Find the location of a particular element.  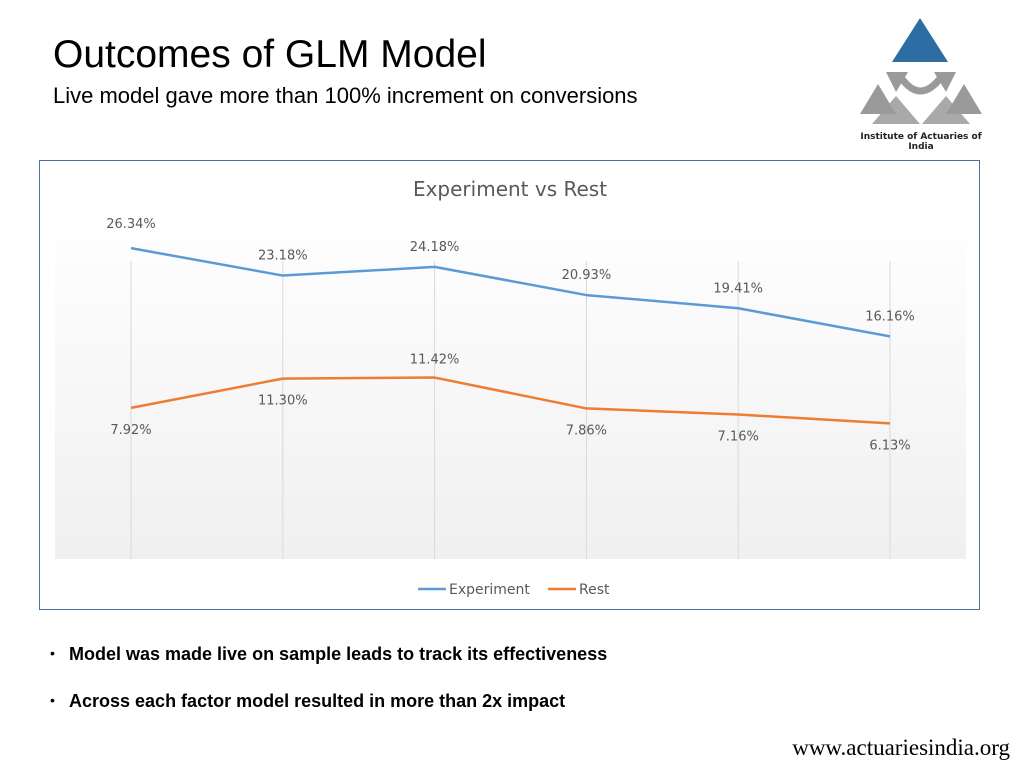

data-label: 19.41% is located at coordinates (738, 288).